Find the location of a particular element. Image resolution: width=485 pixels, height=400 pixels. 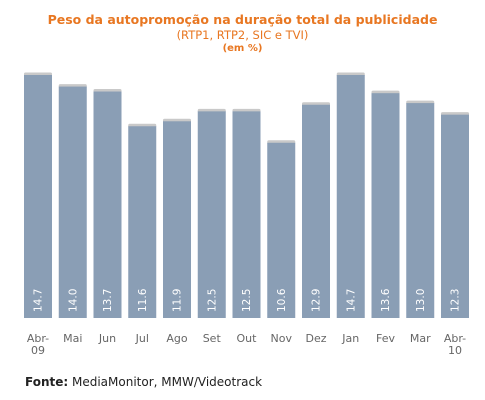

category-label: Mar is located at coordinates (420, 338).